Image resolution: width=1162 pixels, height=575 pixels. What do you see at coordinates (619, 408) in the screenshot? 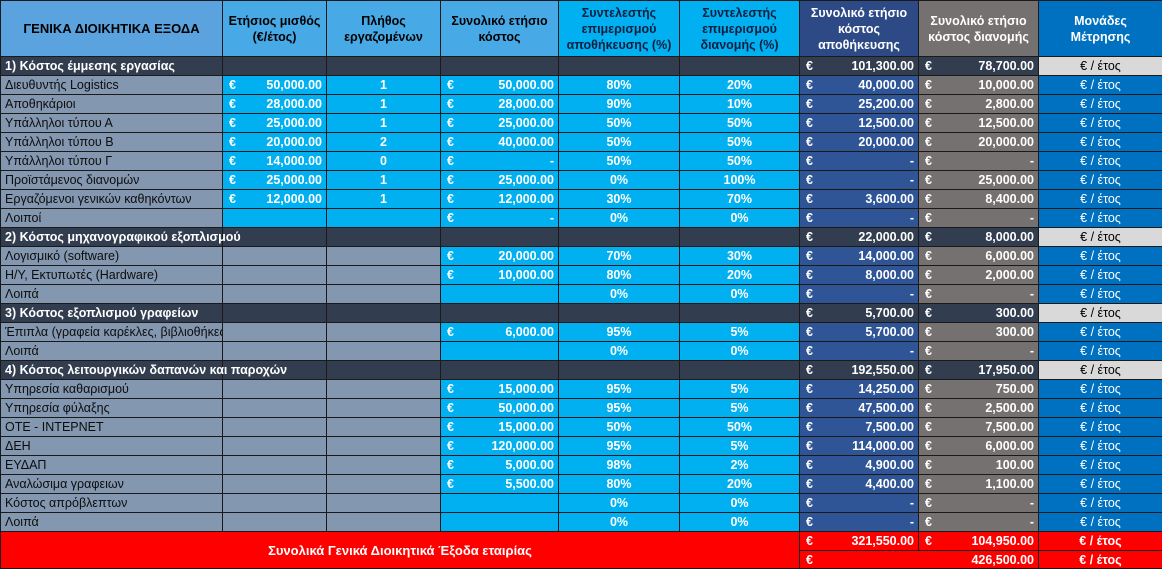
I see `row-storage-coef: 95%` at bounding box center [619, 408].